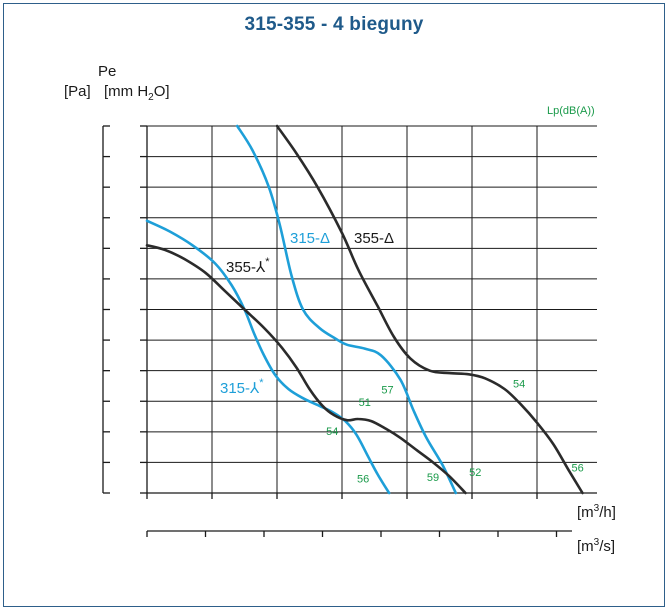 The image size is (668, 611). I want to click on noise-value: 52, so click(475, 473).